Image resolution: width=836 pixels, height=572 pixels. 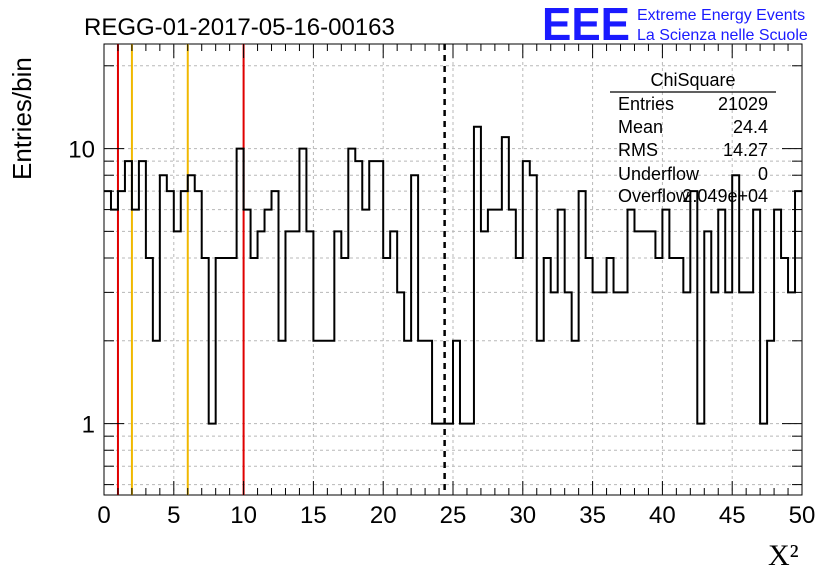 What do you see at coordinates (592, 515) in the screenshot?
I see `x-tick-label: 35` at bounding box center [592, 515].